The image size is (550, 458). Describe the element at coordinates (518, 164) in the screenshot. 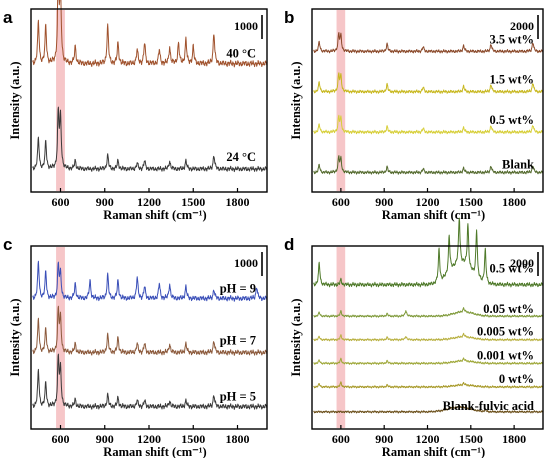

I see `series-label: Blank` at that location.